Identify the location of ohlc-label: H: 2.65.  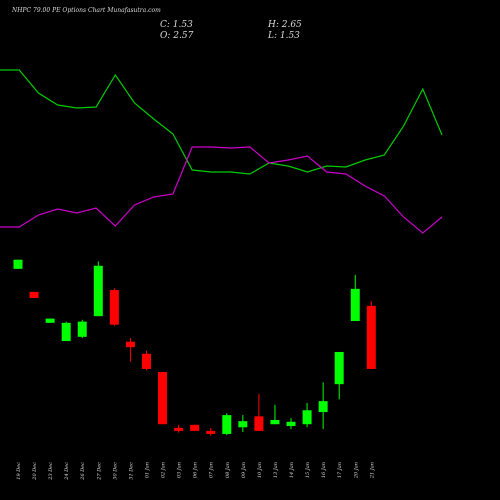
(284, 25).